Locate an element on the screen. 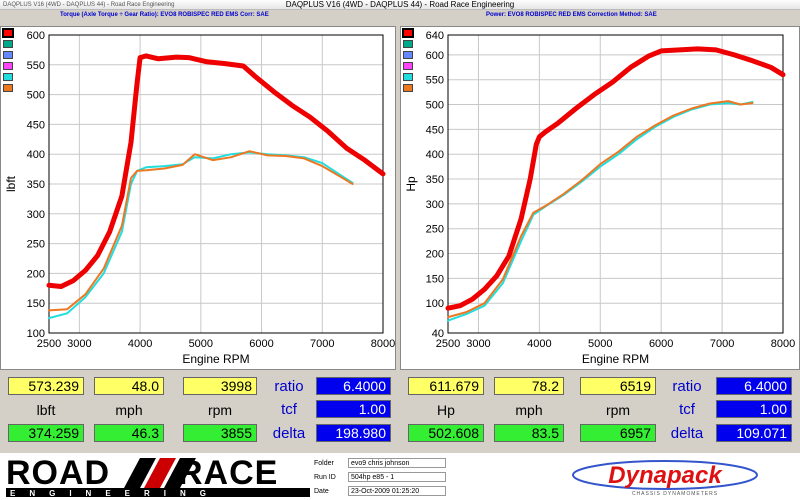  y-tick-label: 350 is located at coordinates (435, 180).